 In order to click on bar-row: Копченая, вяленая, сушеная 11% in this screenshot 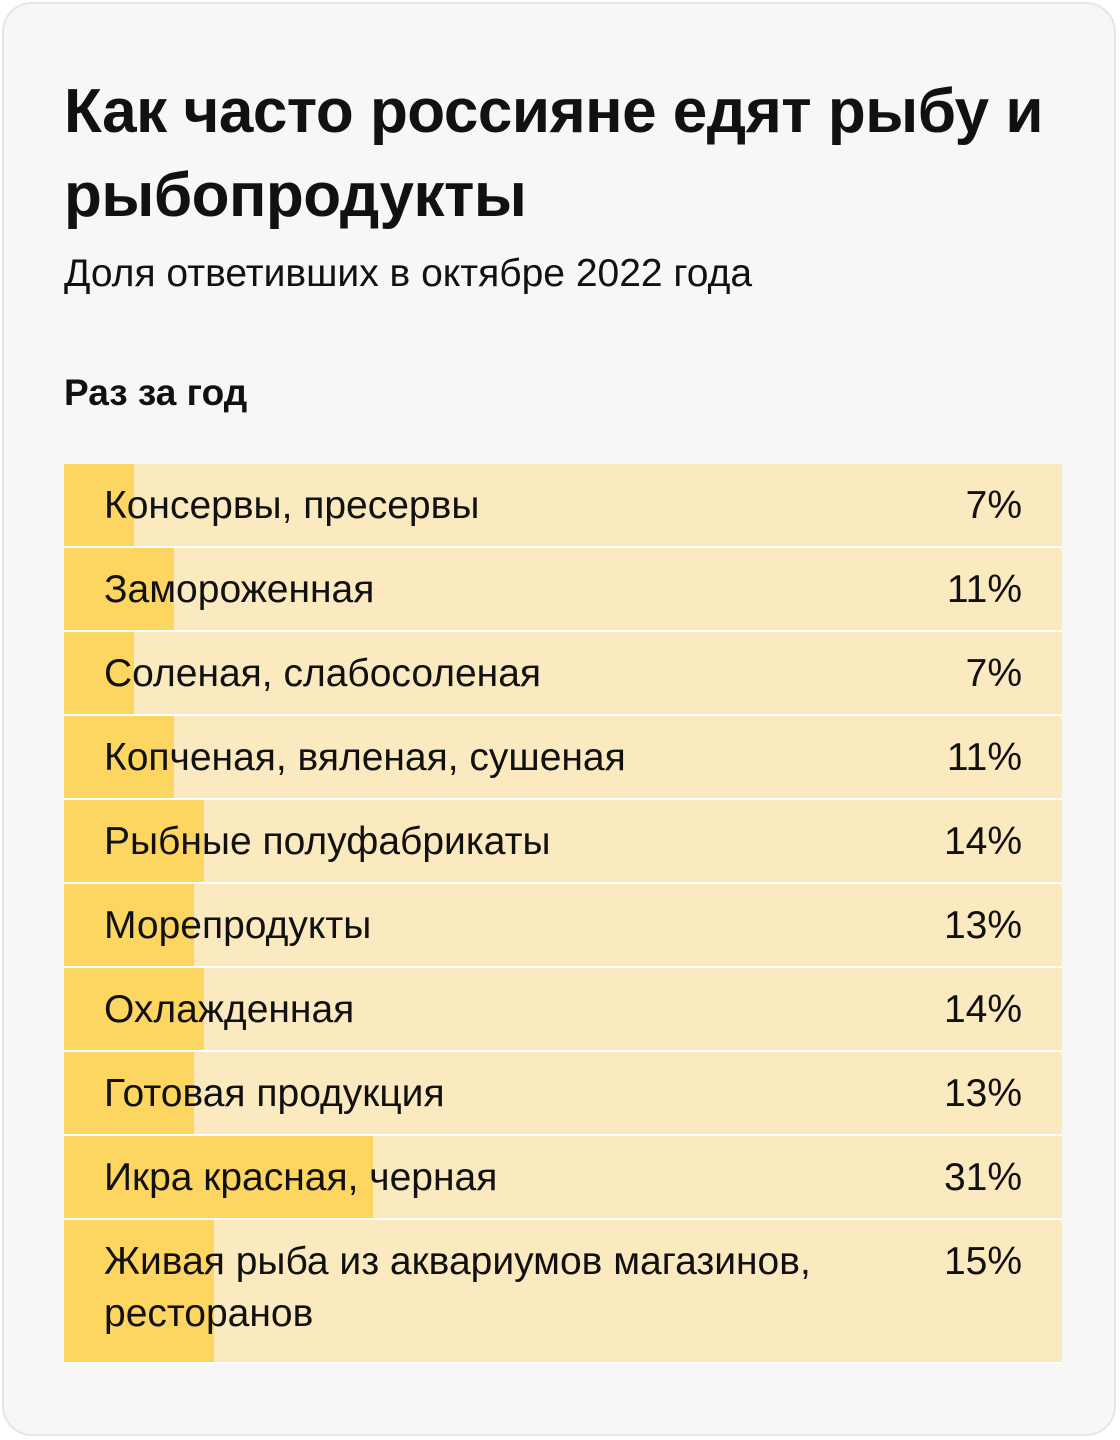, I will do `click(563, 758)`.